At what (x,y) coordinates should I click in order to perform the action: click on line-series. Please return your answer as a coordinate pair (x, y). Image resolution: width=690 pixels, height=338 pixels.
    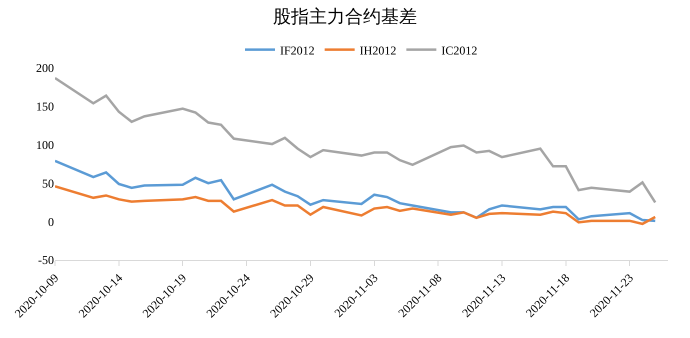
    Looking at the image, I should click on (355, 205).